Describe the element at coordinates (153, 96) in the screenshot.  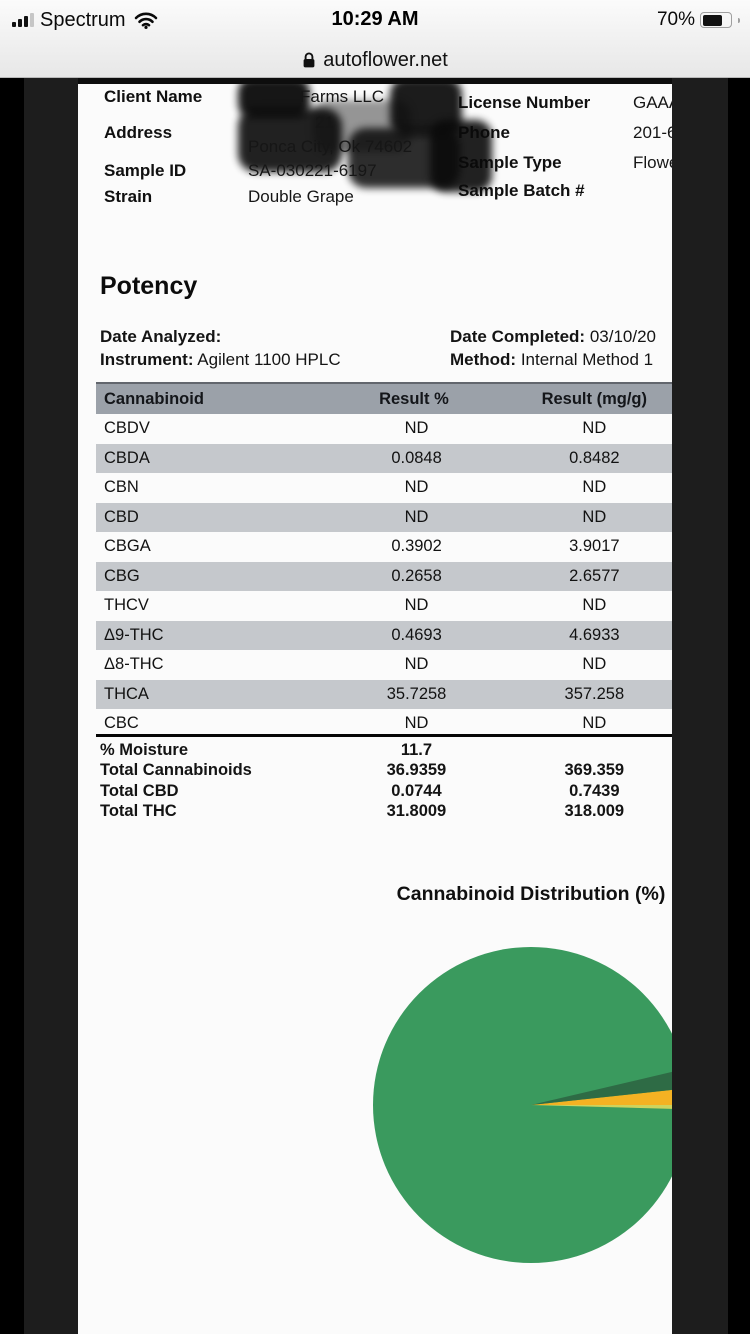
I see `client-name-label: Client Name` at that location.